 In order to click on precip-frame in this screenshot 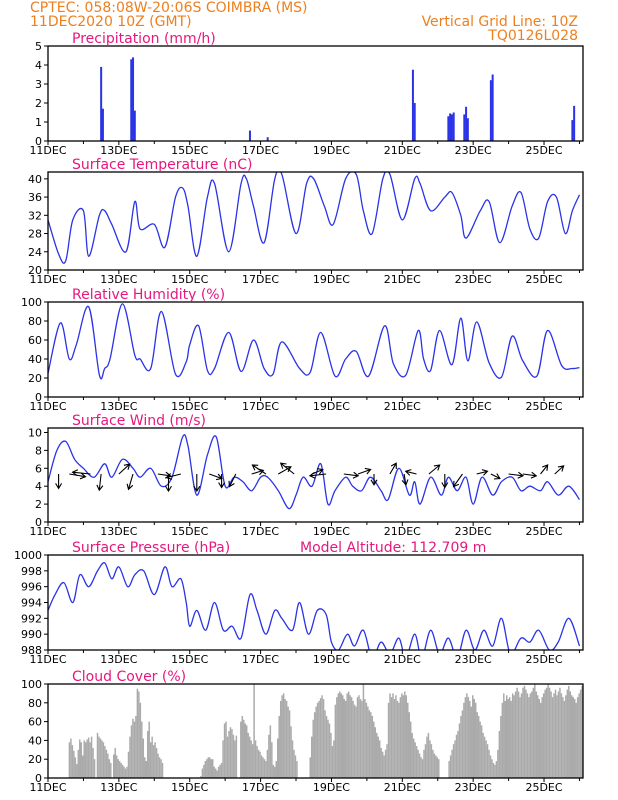, I will do `click(315, 93)`.